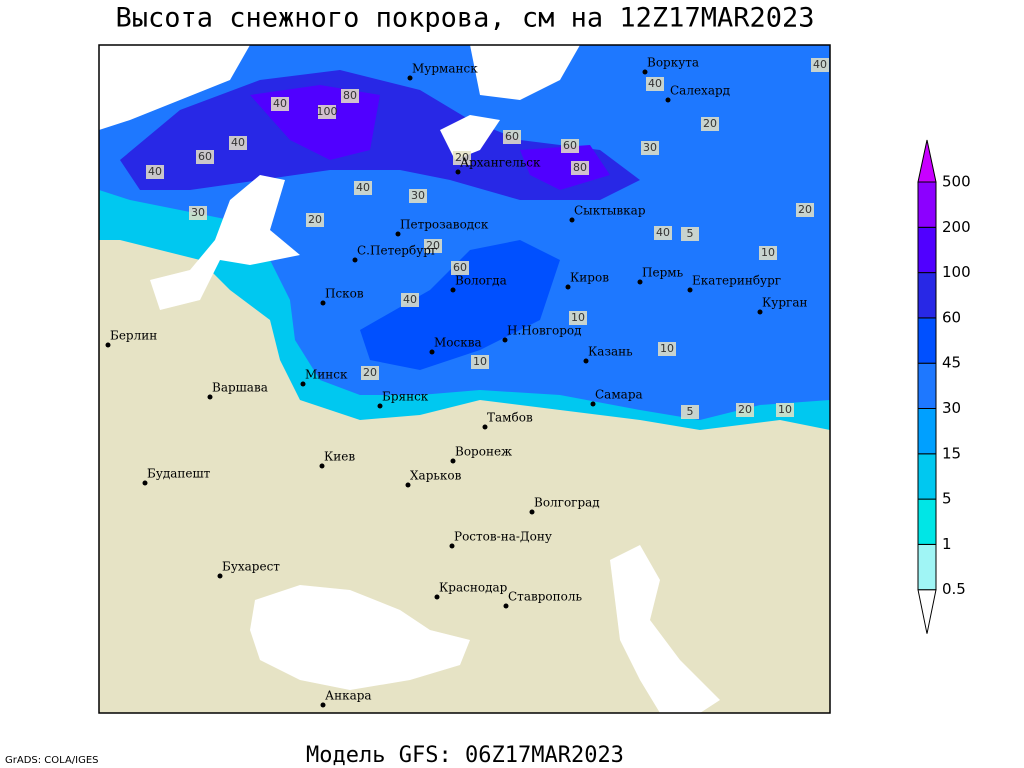 This screenshot has width=1024, height=768. I want to click on city-label: Волгоград, so click(567, 503).